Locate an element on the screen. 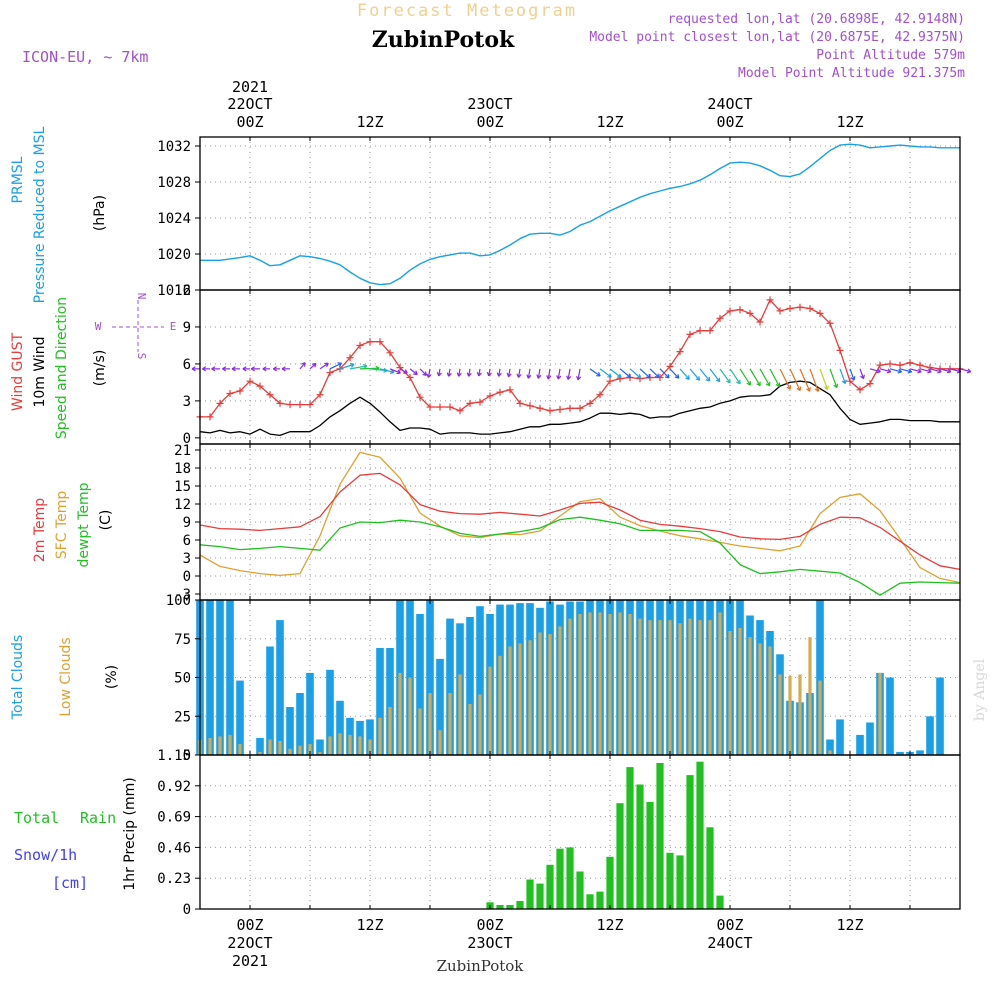 Image resolution: width=1000 pixels, height=1000 pixels. model-altitude: Model Point Altitude 921.375m is located at coordinates (851, 73).